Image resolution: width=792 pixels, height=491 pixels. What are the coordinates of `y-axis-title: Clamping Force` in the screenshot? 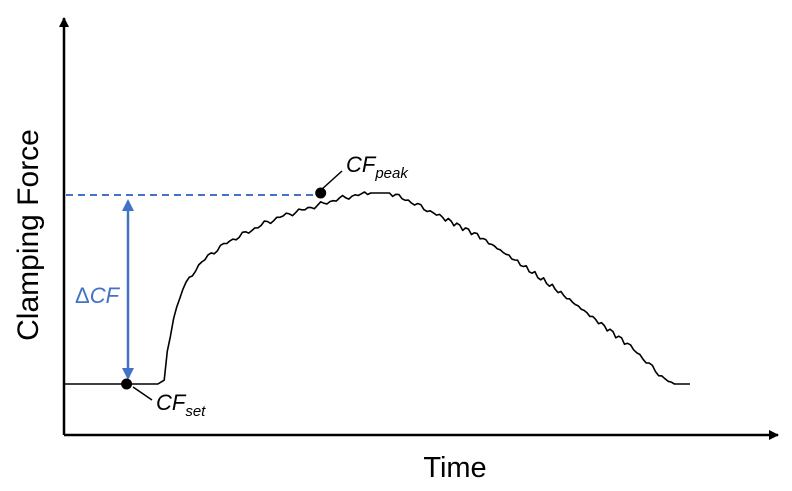 It's located at (28, 235).